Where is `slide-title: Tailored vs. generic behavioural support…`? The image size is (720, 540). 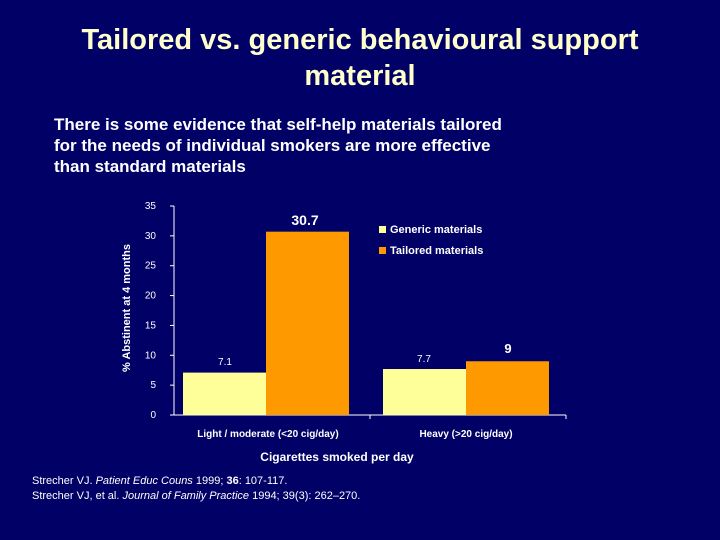
slide-title: Tailored vs. generic behavioural support… is located at coordinates (360, 58).